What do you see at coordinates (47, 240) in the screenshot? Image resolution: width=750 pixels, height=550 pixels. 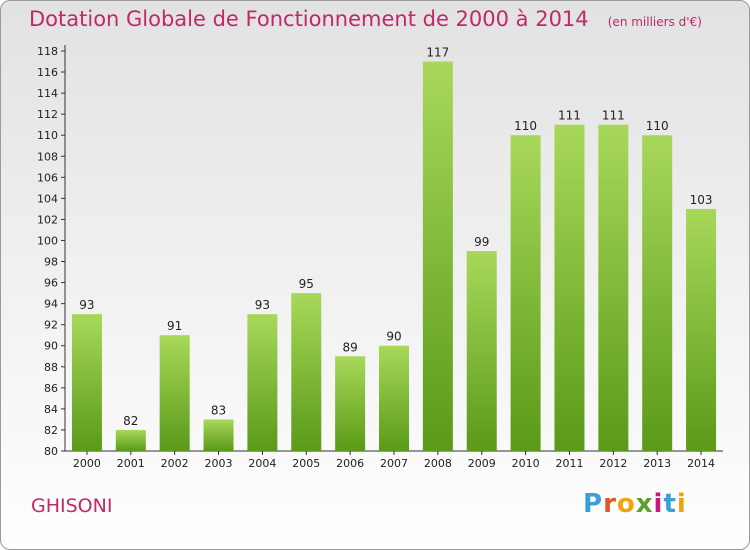 I see `y-tick-label: 100` at bounding box center [47, 240].